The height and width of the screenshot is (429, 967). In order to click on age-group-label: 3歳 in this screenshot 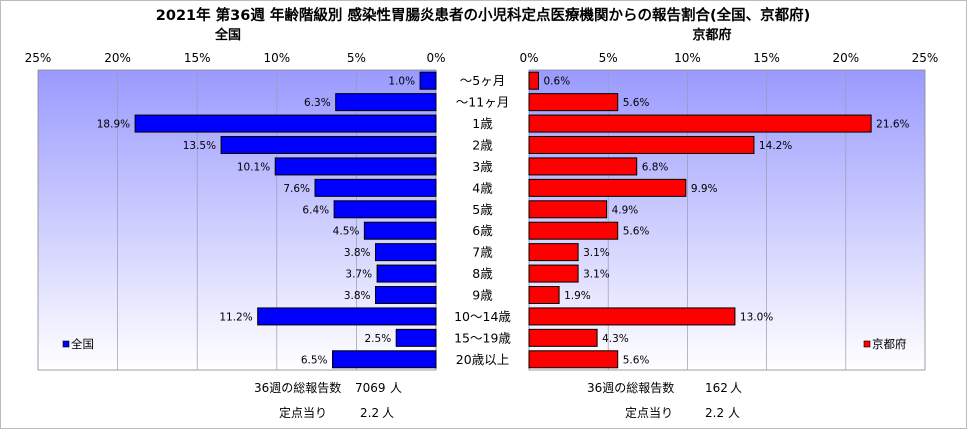, I will do `click(482, 166)`.